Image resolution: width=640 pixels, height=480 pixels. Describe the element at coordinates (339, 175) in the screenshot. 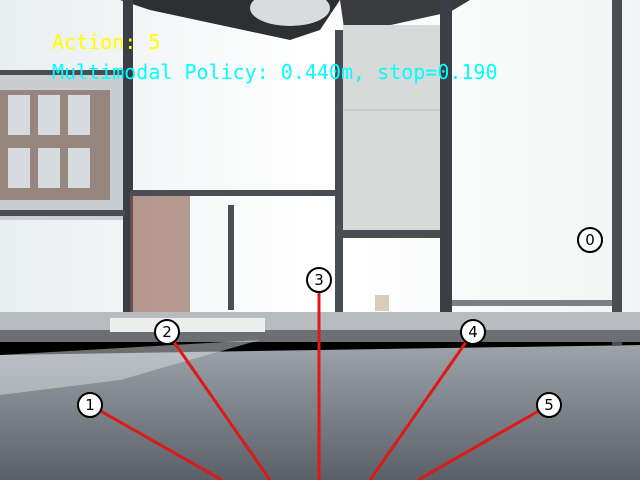

I see `window-column-mid` at that location.